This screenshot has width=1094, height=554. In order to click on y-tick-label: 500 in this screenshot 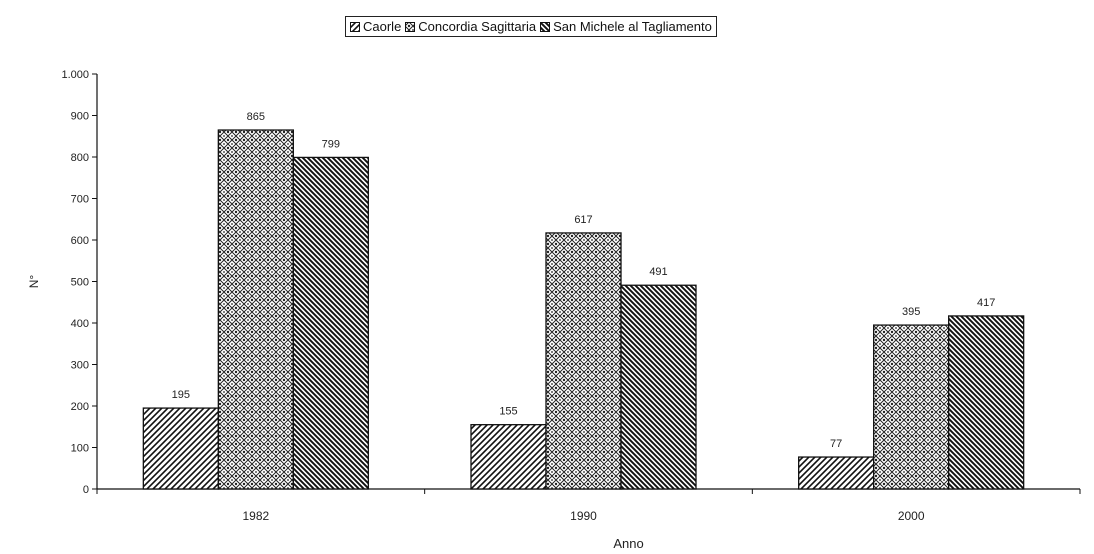, I will do `click(80, 283)`.